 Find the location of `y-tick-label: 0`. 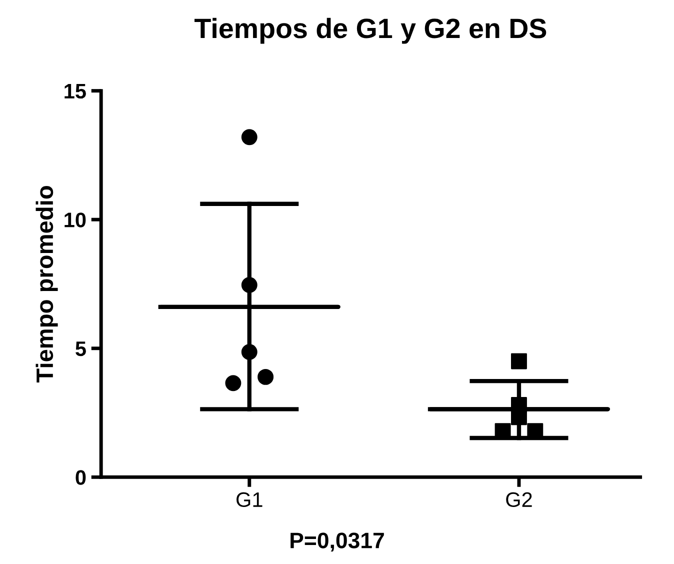

y-tick-label: 0 is located at coordinates (81, 477).